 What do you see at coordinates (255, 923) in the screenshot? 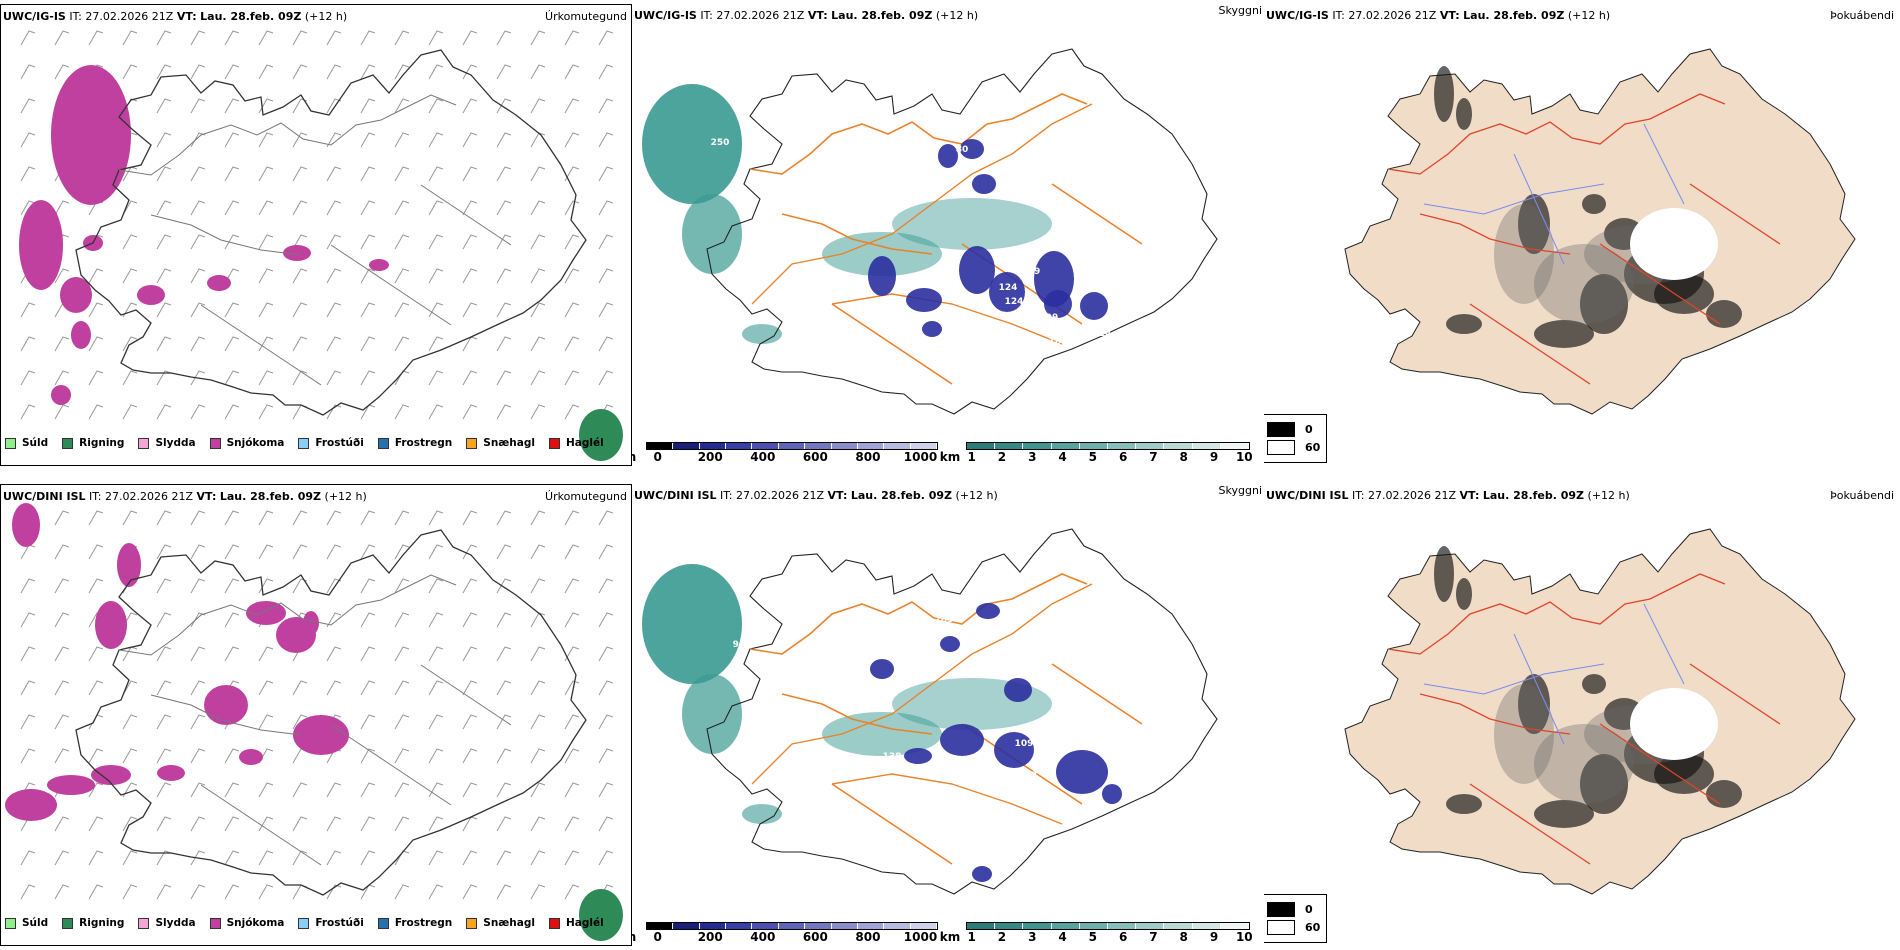
I see `legend-label: Snjókoma` at bounding box center [255, 923].